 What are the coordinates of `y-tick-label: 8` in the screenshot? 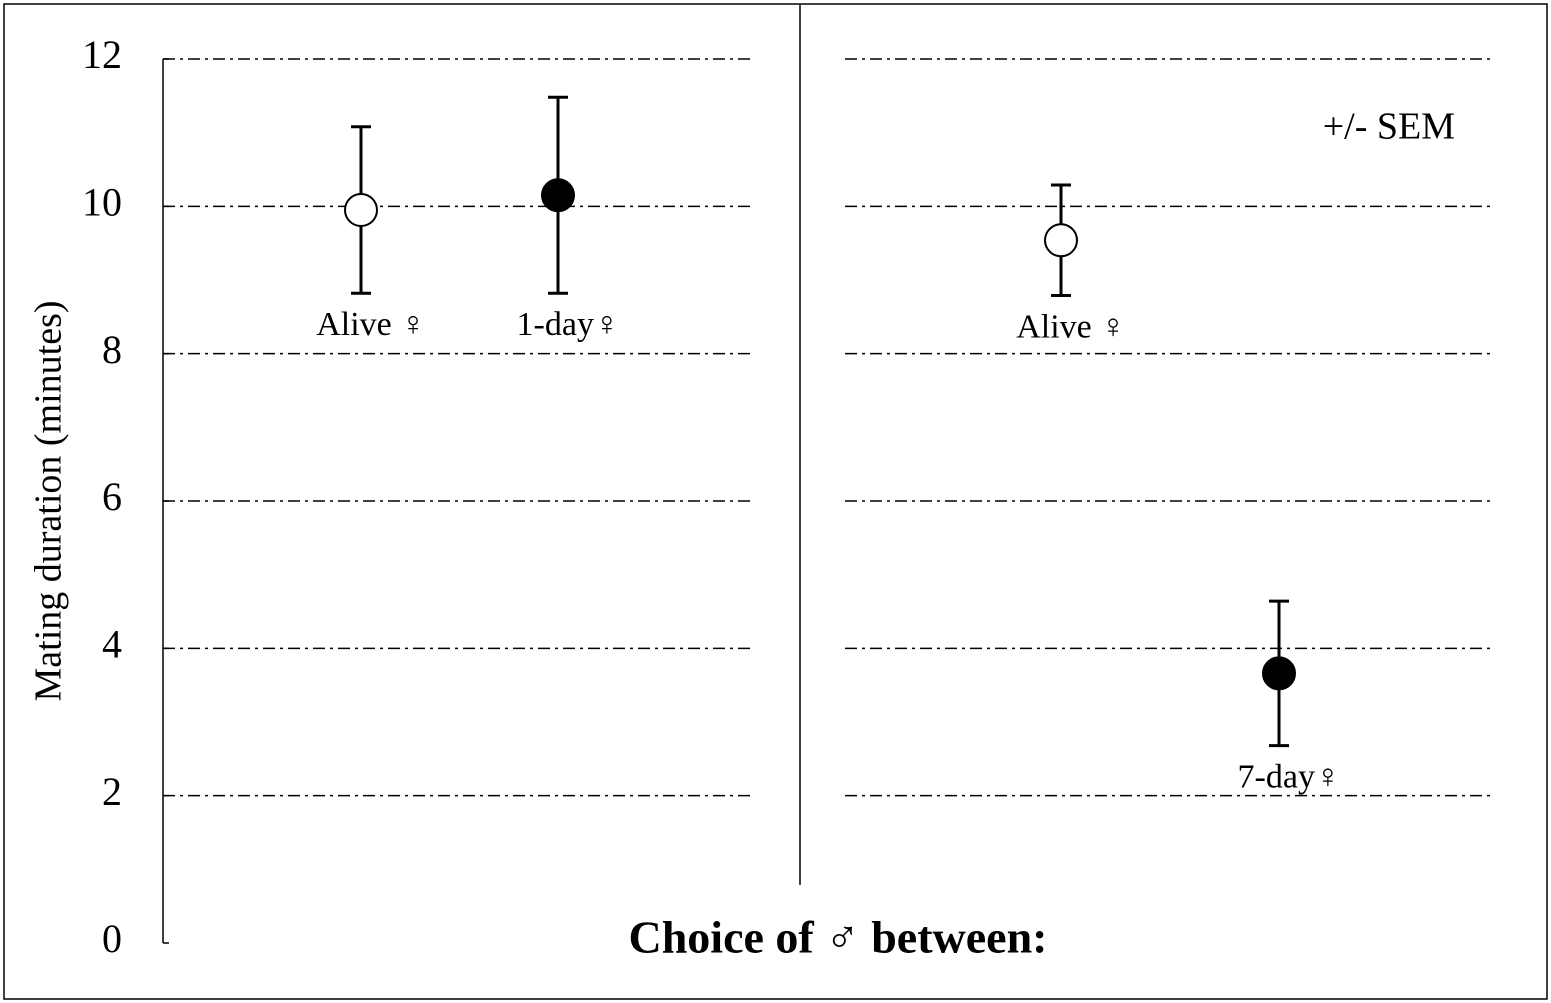 It's located at (112, 349).